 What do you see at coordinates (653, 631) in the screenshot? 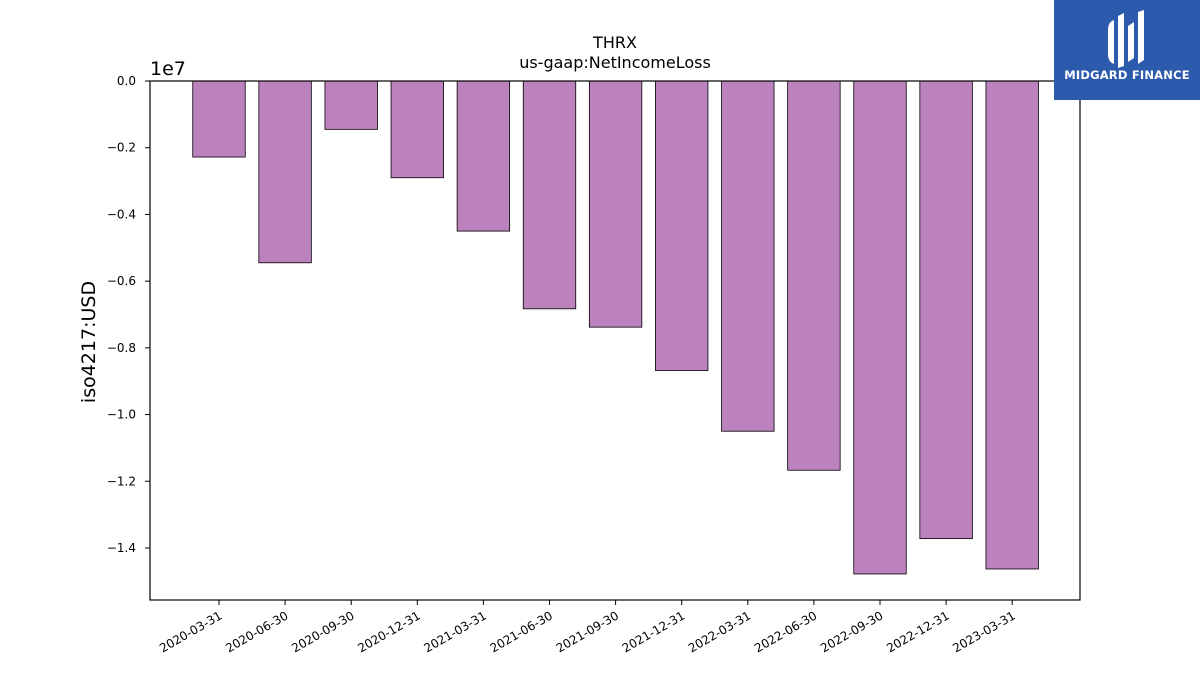
I see `x-tick-label: 2021-12-31` at bounding box center [653, 631].